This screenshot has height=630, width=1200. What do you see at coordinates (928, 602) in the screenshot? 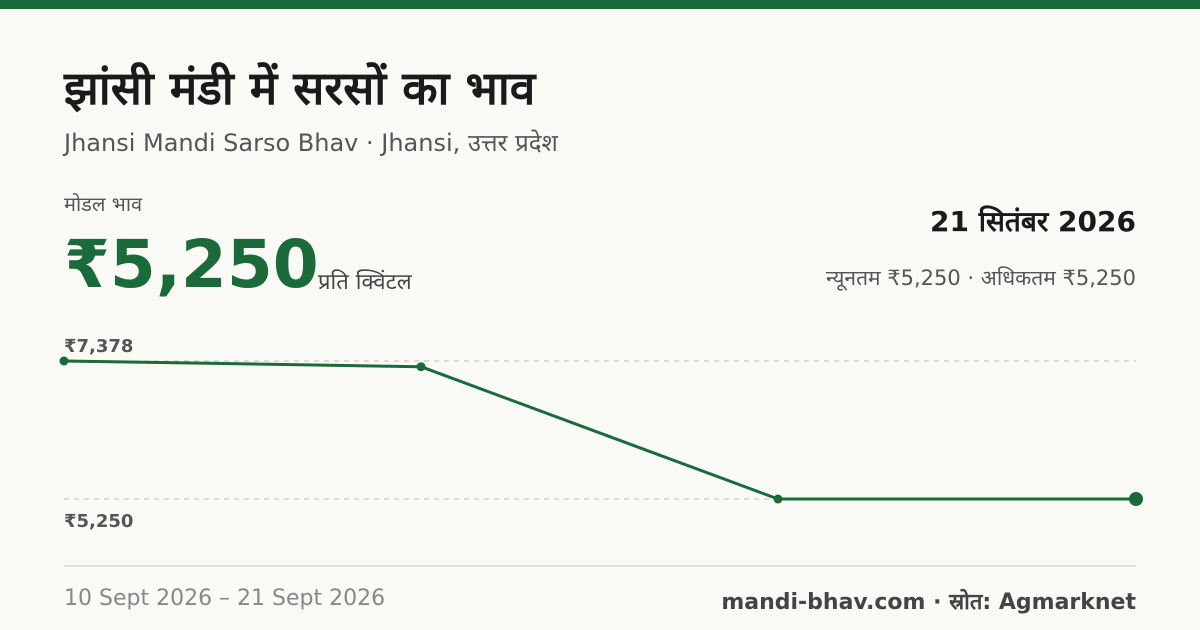
I see `footer-source: mandi-bhav.com · स्रोत: Agmarknet` at bounding box center [928, 602].